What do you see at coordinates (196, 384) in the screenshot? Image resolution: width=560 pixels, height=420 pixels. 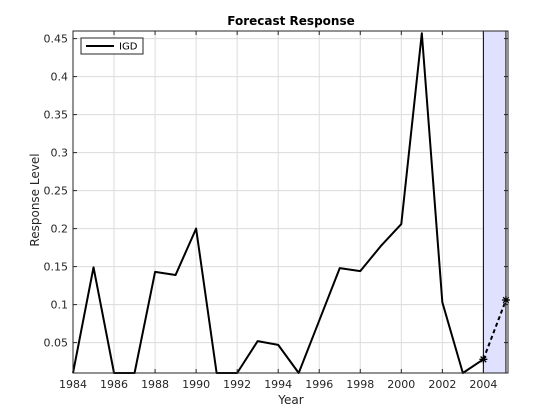 I see `x-tick-label: 1990` at bounding box center [196, 384].